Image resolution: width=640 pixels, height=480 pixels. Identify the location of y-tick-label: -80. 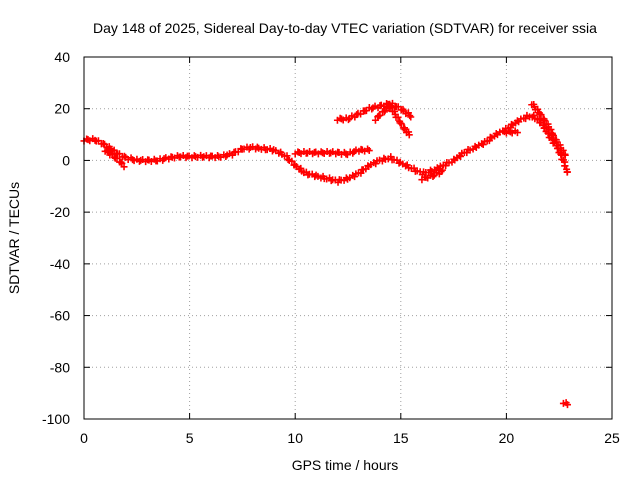
(60, 367).